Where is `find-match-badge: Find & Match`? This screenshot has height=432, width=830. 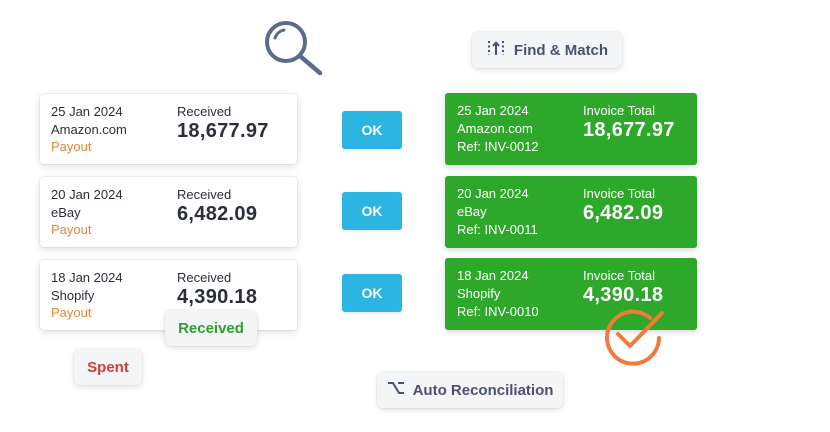
find-match-badge: Find & Match is located at coordinates (547, 50).